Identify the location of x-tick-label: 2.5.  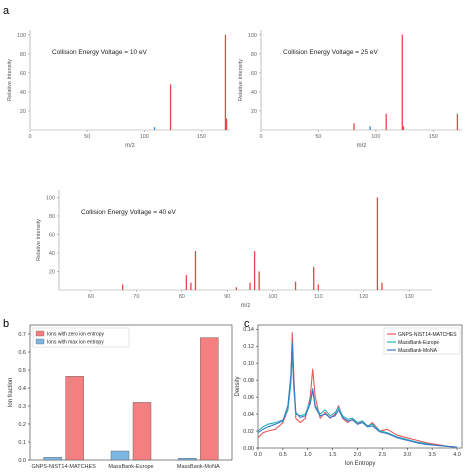
(383, 455).